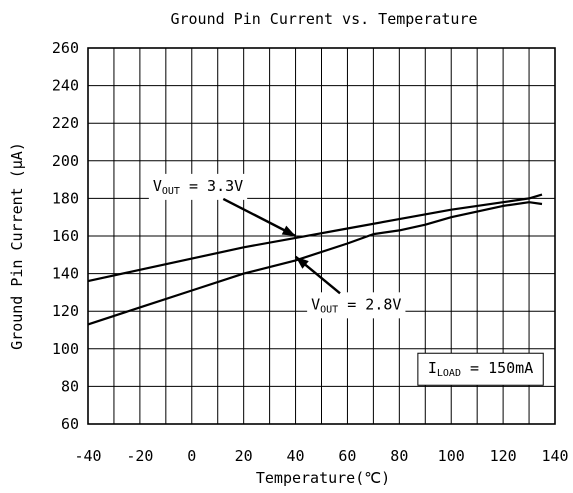  I want to click on annotation-1: VOUT = 3.3V, so click(222, 205).